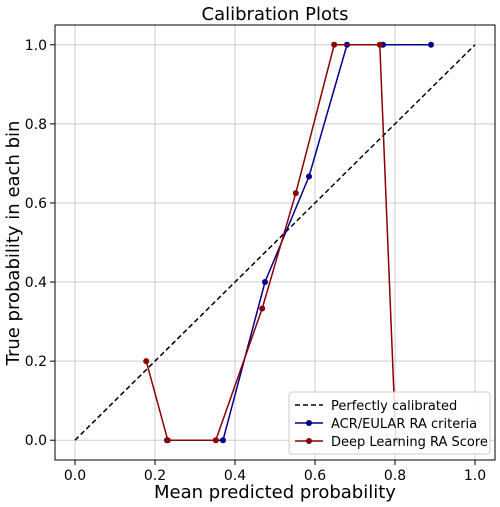 The image size is (500, 507). Describe the element at coordinates (275, 472) in the screenshot. I see `x-axis-ticks: 0.0 0.2 0.4 0.6 0.8 1.0` at that location.